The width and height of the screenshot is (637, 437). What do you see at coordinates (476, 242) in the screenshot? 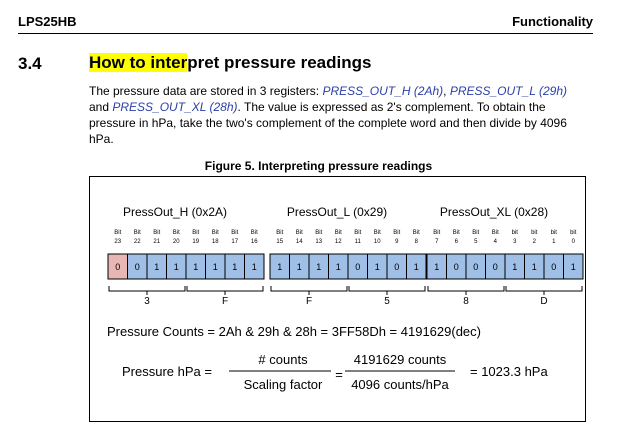
I see `bit-number: 5` at bounding box center [476, 242].